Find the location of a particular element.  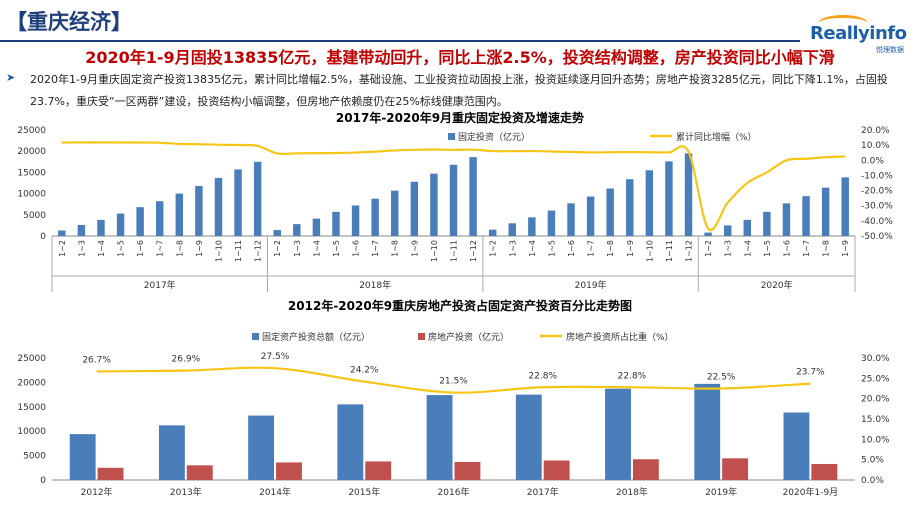

chart2-share-data-label: 22.8% is located at coordinates (632, 376).